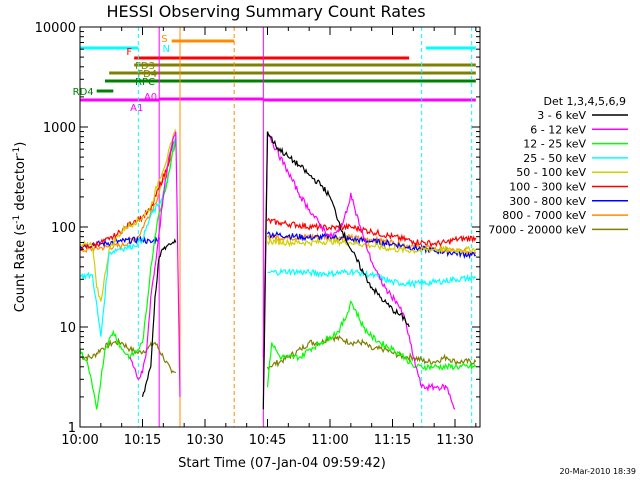 The width and height of the screenshot is (640, 480). I want to click on x-tick-label: 11:00, so click(329, 440).